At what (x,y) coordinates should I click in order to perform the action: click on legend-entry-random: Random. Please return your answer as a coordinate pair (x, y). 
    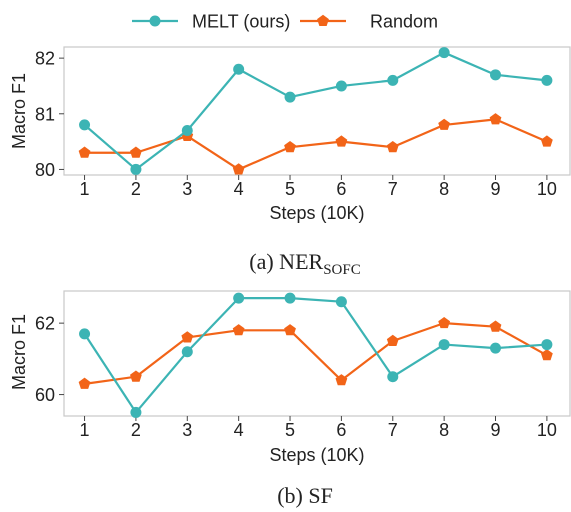
    Looking at the image, I should click on (369, 22).